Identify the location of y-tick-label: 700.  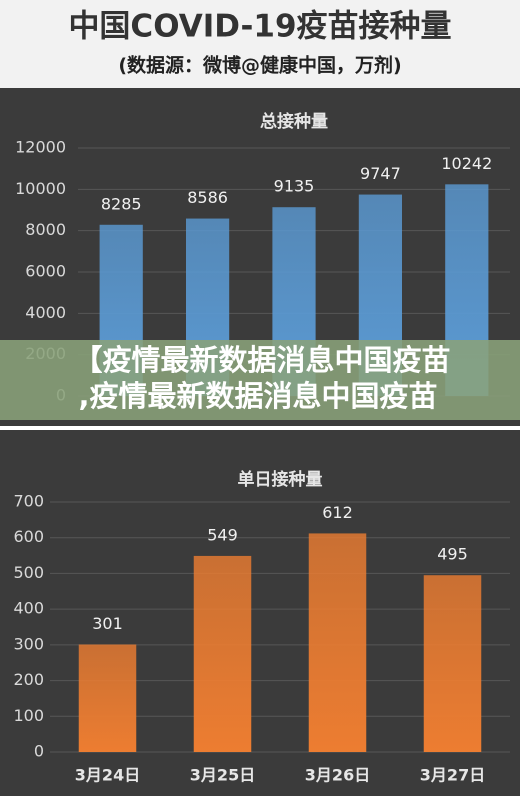
(28, 501).